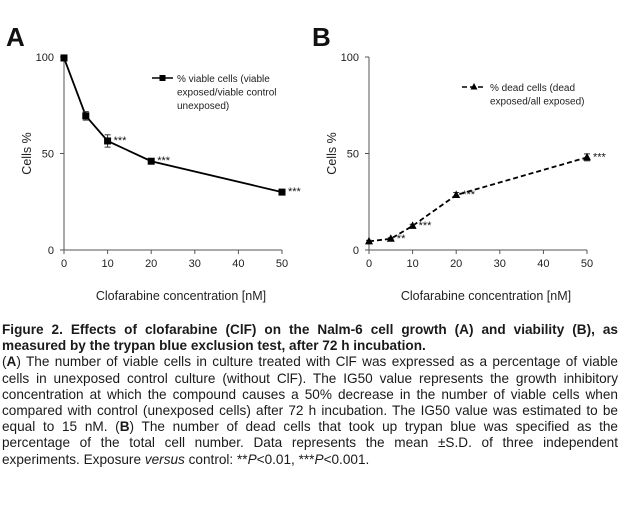 This screenshot has height=522, width=622. Describe the element at coordinates (124, 427) in the screenshot. I see `caption-ref-b: B` at that location.